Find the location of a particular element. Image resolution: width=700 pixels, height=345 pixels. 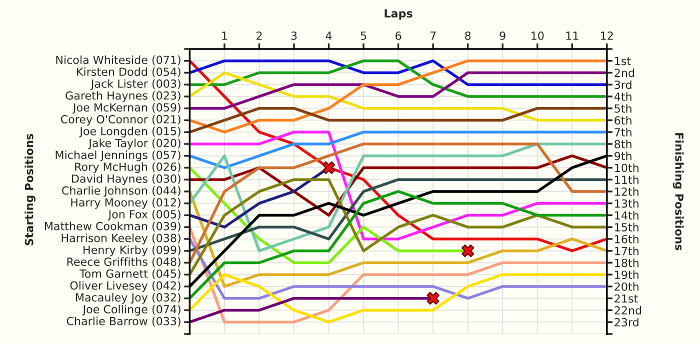

series-label: Charlie Johnson (044) is located at coordinates (121, 191).